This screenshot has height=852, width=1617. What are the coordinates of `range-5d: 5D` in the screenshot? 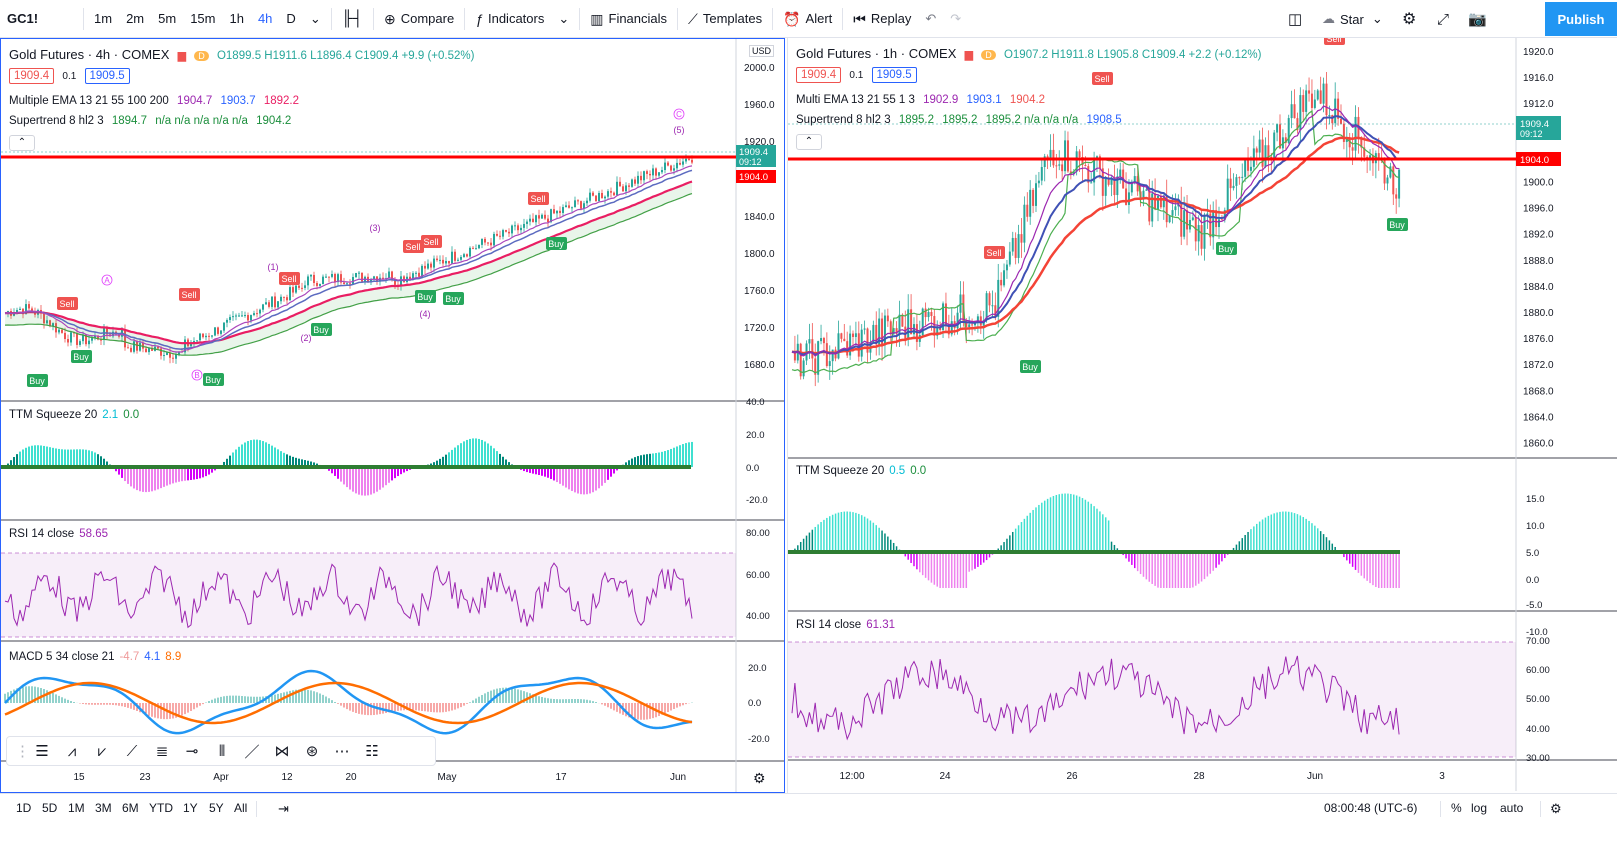 It's located at (50, 808).